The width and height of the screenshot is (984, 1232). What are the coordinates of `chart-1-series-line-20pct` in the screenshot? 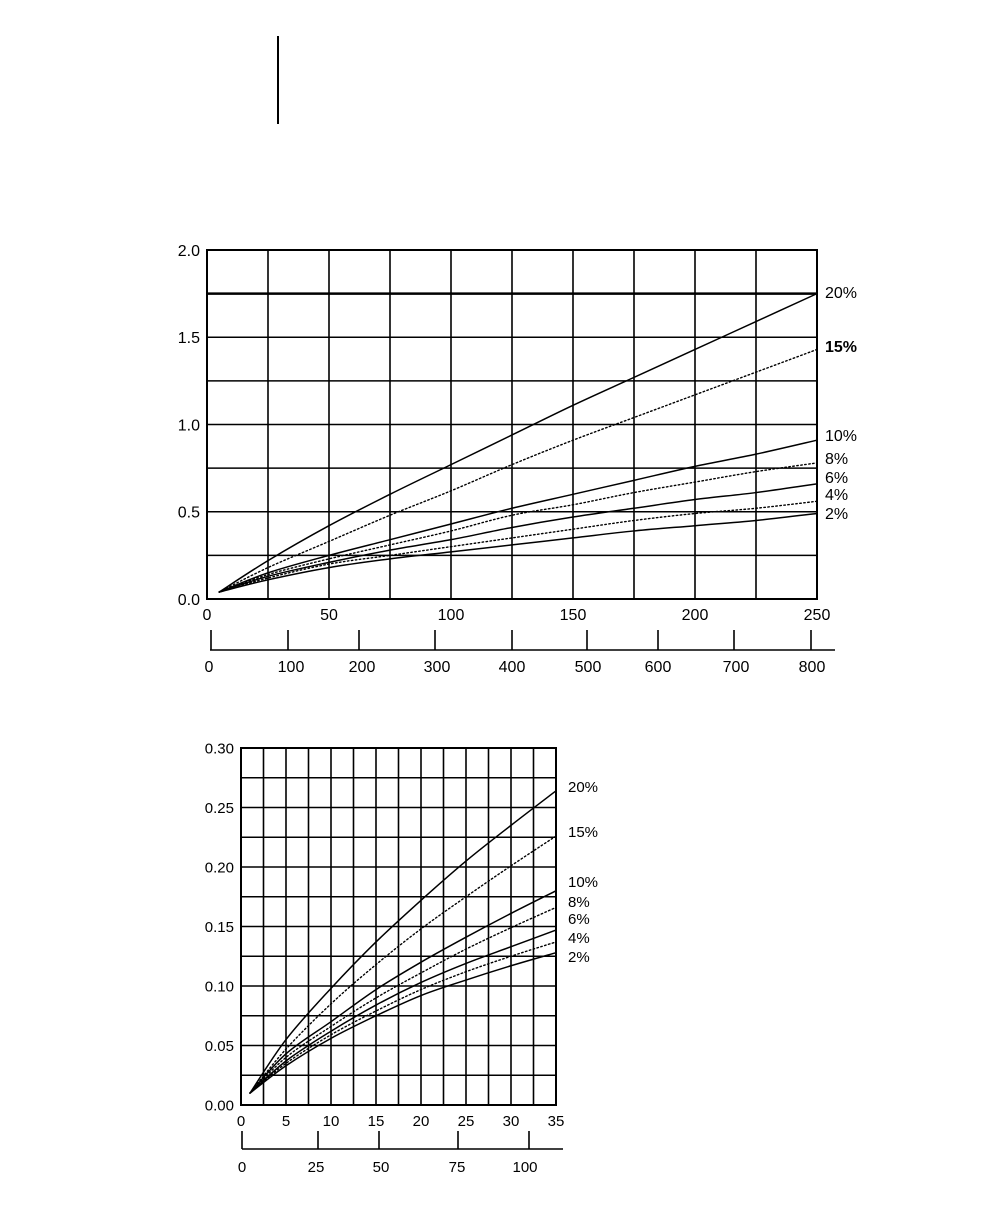 It's located at (518, 442).